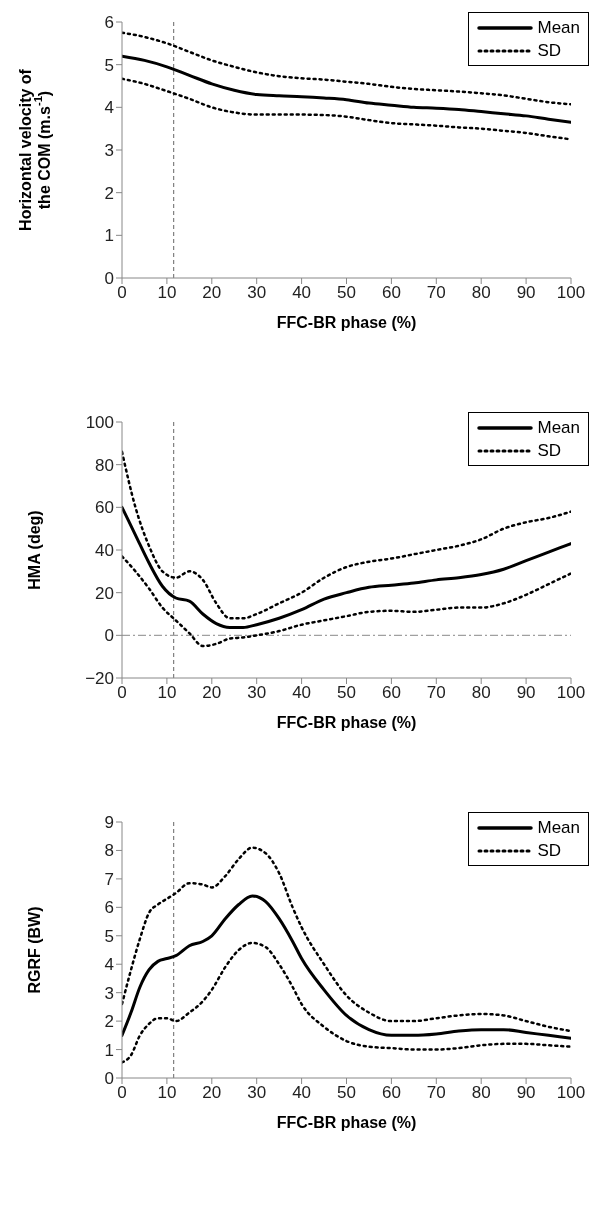  What do you see at coordinates (34, 550) in the screenshot?
I see `y-axis-title: HMA (deg)` at bounding box center [34, 550].